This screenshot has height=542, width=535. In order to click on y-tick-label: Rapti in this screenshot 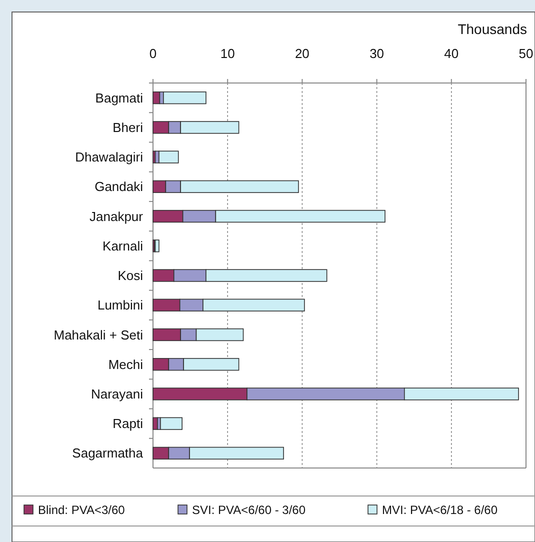, I will do `click(128, 424)`.